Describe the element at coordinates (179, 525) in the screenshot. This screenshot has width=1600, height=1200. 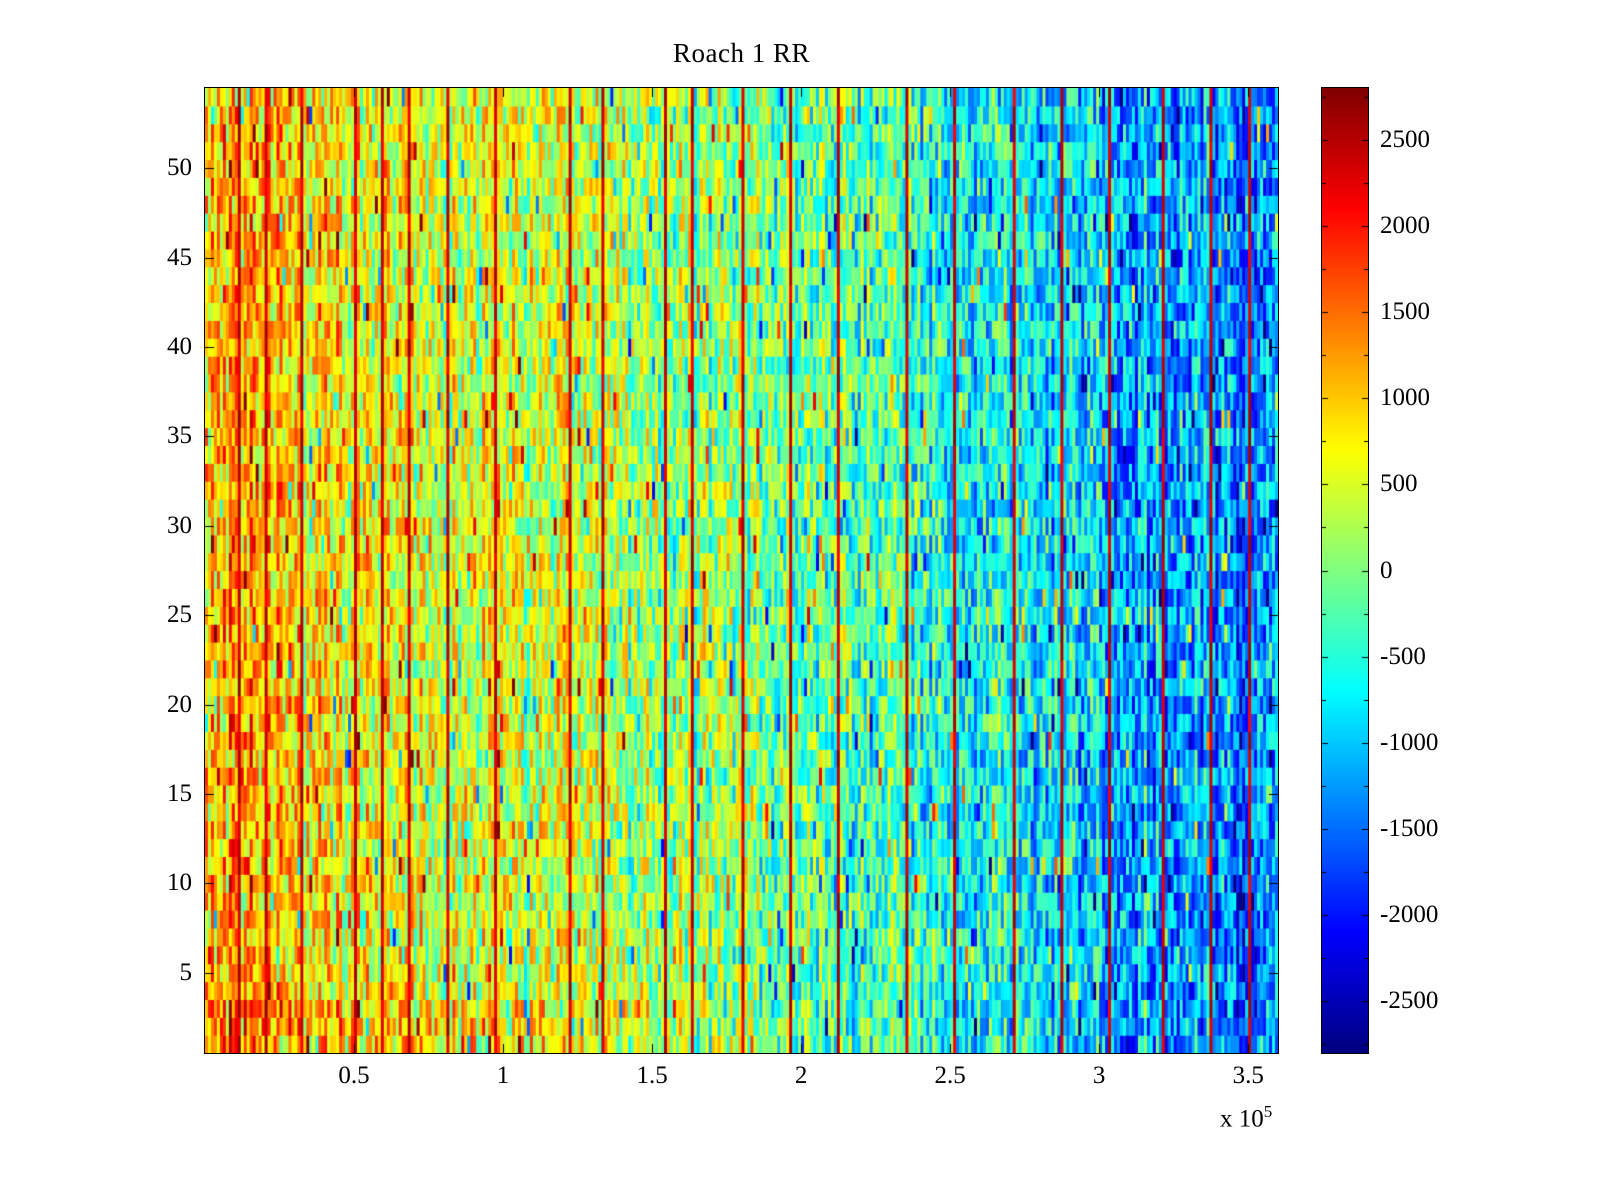
I see `y-tick-label: 30` at that location.